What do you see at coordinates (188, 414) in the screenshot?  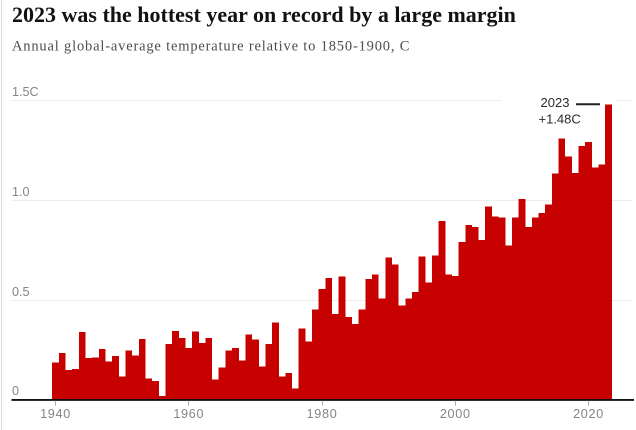 I see `svg-text: 1960` at bounding box center [188, 414].